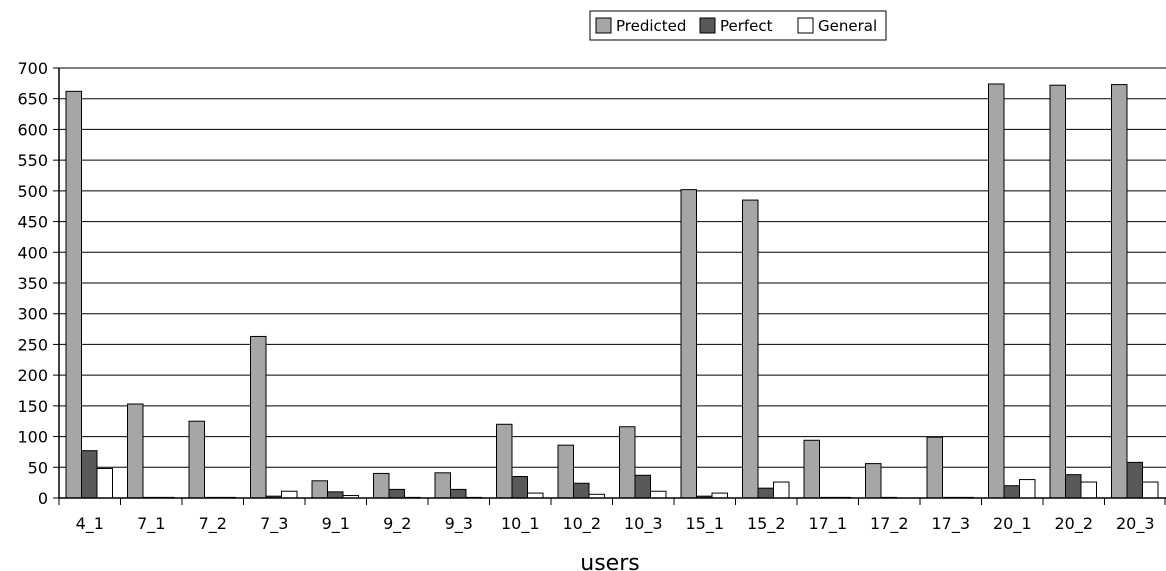 The height and width of the screenshot is (571, 1166). Describe the element at coordinates (520, 524) in the screenshot. I see `x-tick-label: 10_1` at that location.